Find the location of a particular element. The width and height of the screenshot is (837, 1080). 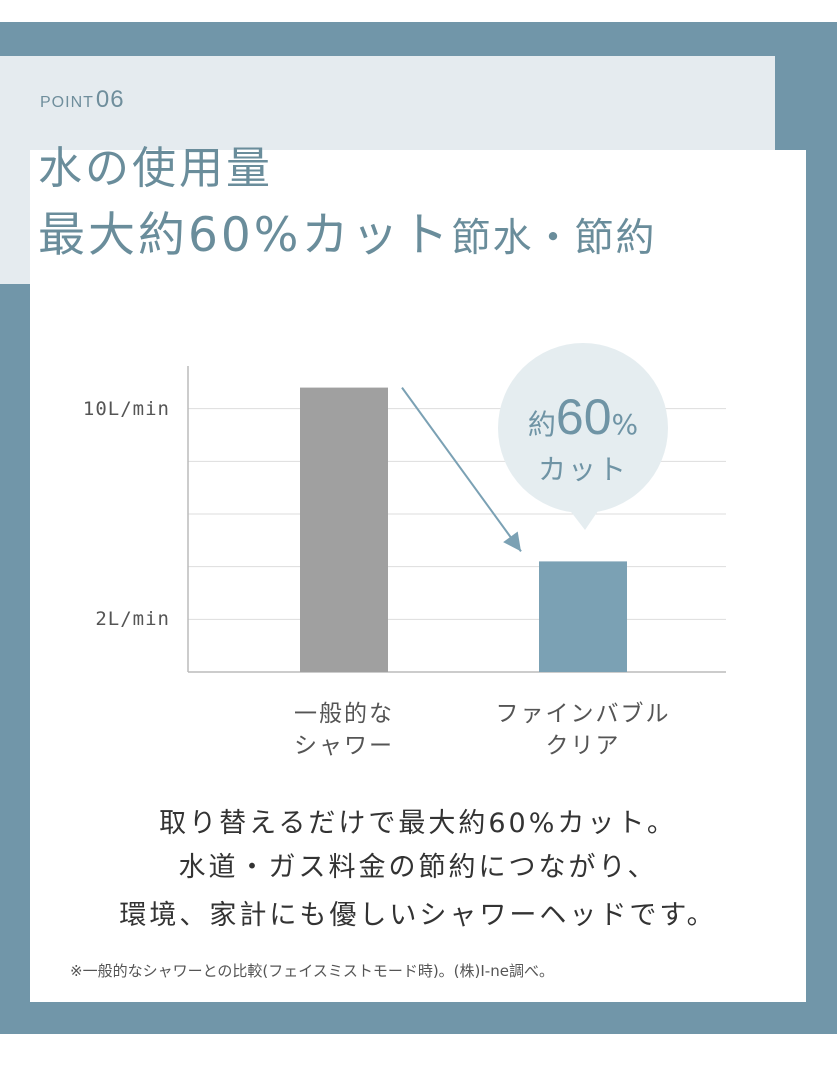

description-line-2: 水道・ガス料金の節約につながり、 is located at coordinates (418, 867).